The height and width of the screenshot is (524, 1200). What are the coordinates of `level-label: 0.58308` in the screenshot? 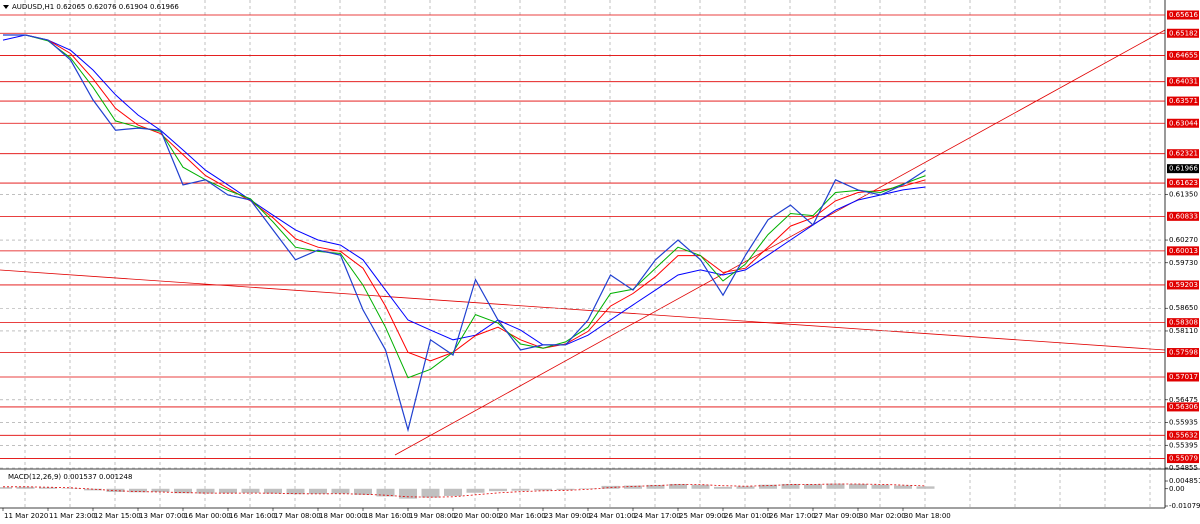 It's located at (1183, 323).